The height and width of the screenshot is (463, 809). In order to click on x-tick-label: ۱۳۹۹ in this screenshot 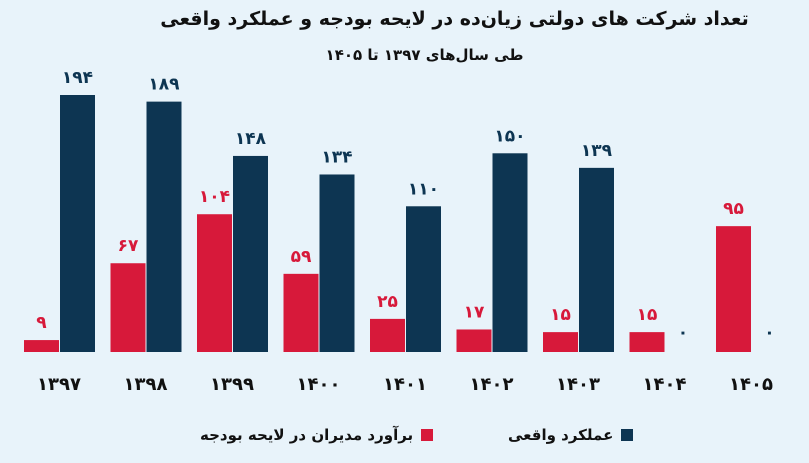, I will do `click(232, 384)`.